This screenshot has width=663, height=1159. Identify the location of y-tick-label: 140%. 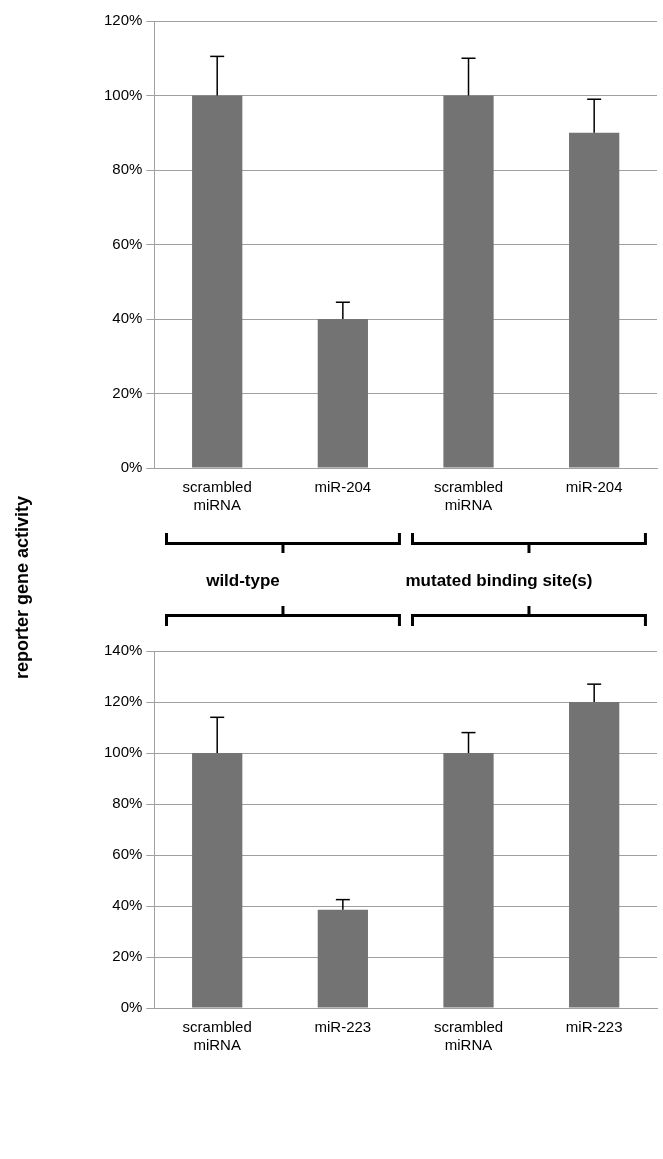
(123, 650).